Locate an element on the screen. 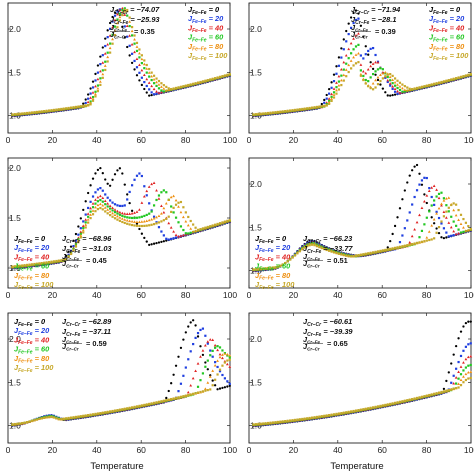  coupling-symbol: J is located at coordinates (305, 248).